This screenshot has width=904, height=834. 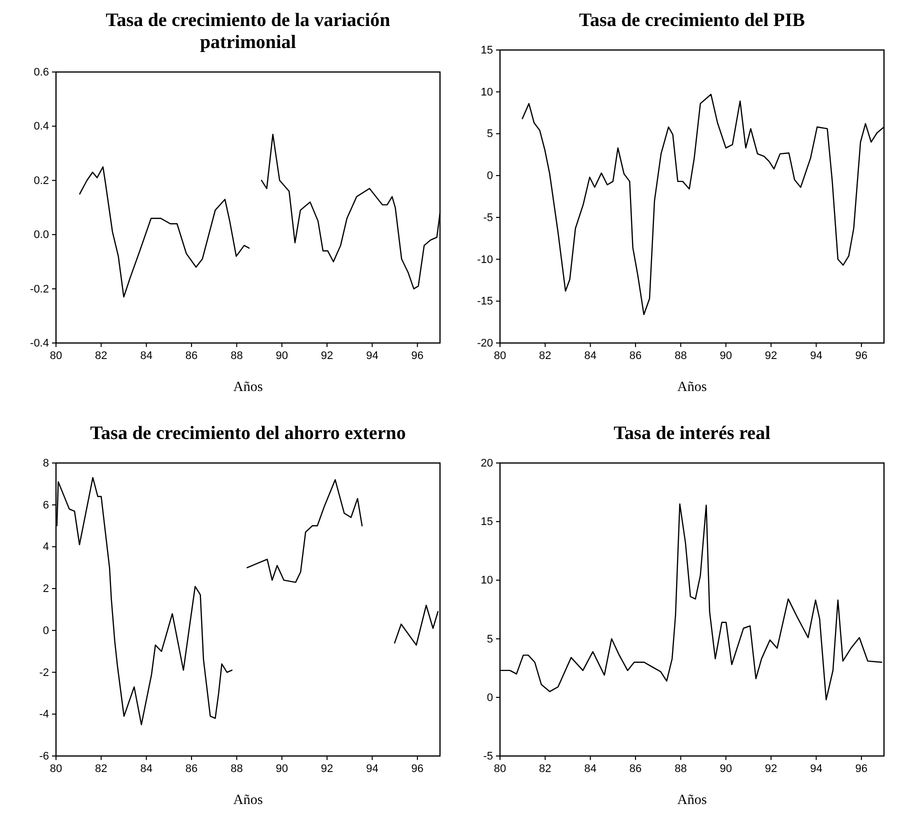 What do you see at coordinates (41, 72) in the screenshot?
I see `y-tick-label: 0.6` at bounding box center [41, 72].